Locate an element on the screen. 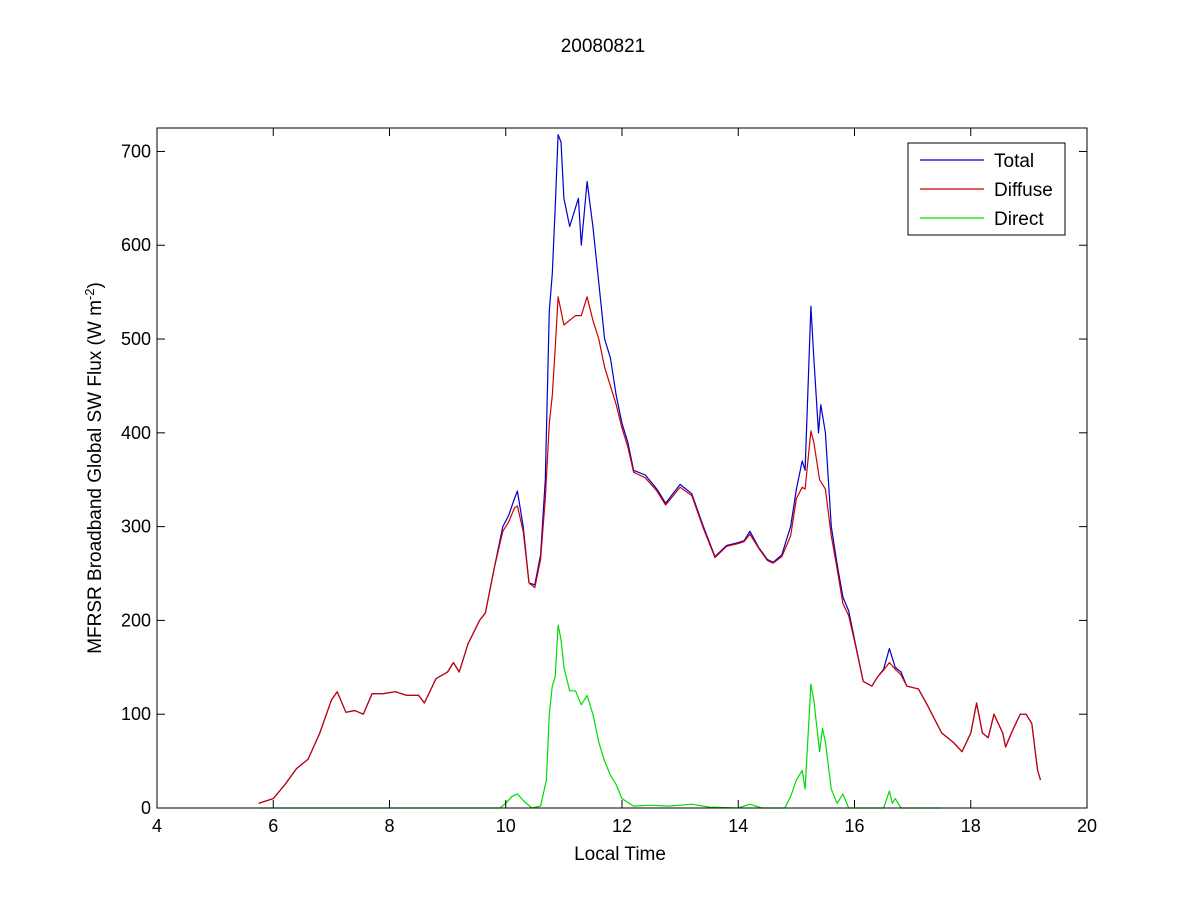 The width and height of the screenshot is (1200, 900). x-tick-label: 6 is located at coordinates (273, 826).